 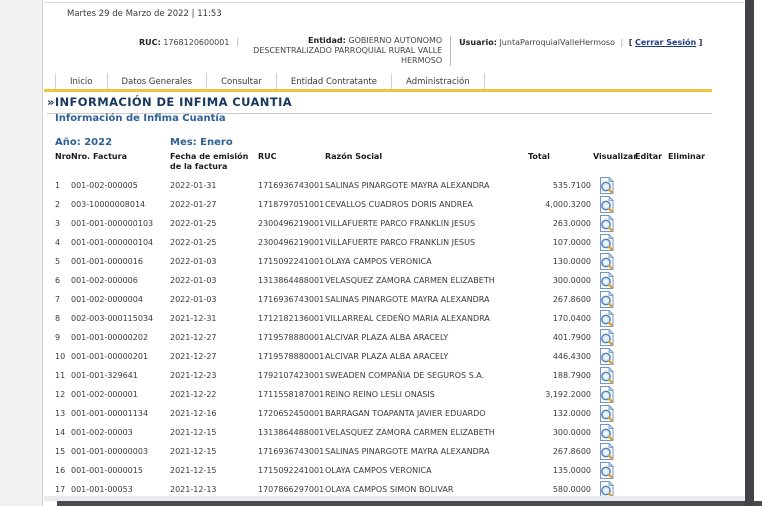 What do you see at coordinates (291, 394) in the screenshot?
I see `cell-ruc: 1711558187001` at bounding box center [291, 394].